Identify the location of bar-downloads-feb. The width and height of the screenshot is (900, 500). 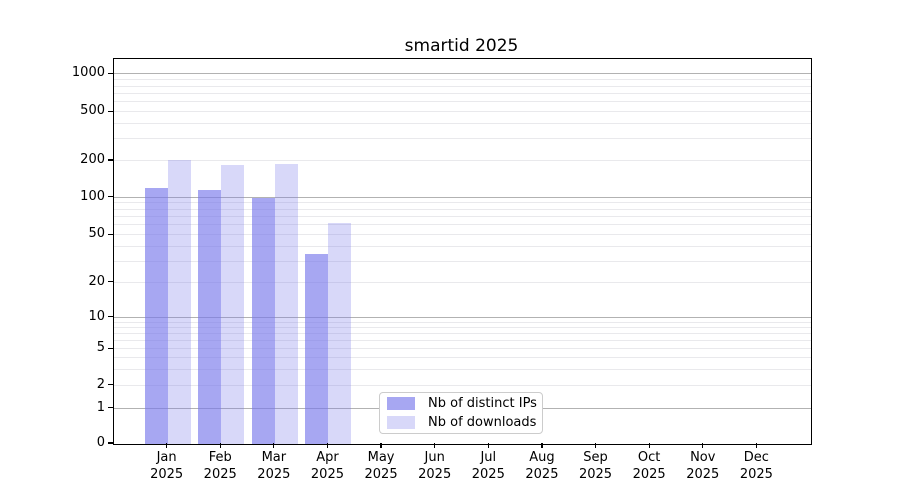
(233, 304).